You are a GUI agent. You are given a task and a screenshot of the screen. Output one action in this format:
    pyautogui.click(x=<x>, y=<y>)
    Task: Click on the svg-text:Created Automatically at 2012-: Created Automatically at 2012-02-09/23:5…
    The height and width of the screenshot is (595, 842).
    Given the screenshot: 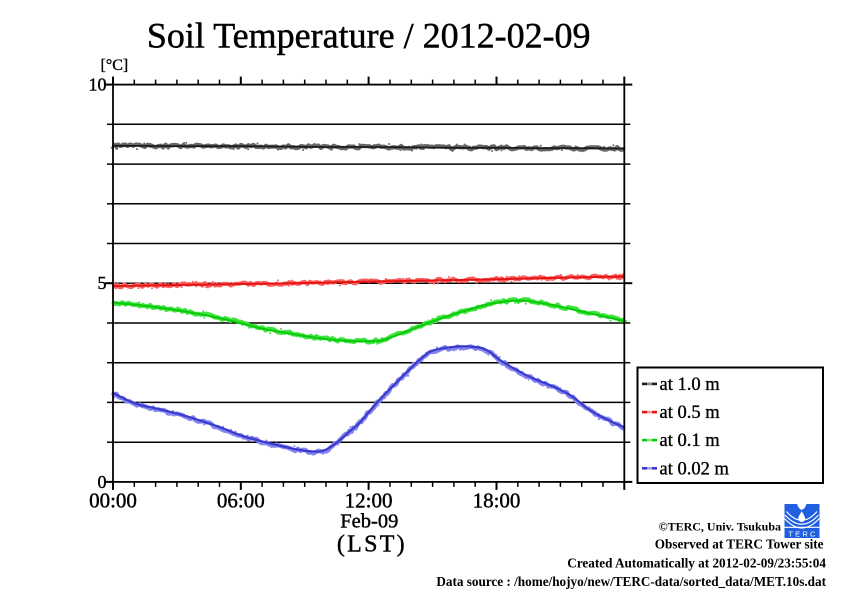 What is the action you would take?
    pyautogui.click(x=696, y=562)
    